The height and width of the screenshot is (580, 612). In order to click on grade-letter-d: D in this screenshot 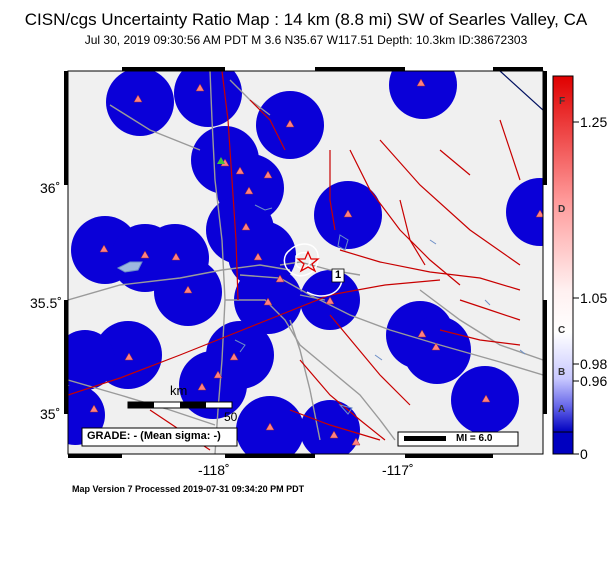, I will do `click(562, 209)`.